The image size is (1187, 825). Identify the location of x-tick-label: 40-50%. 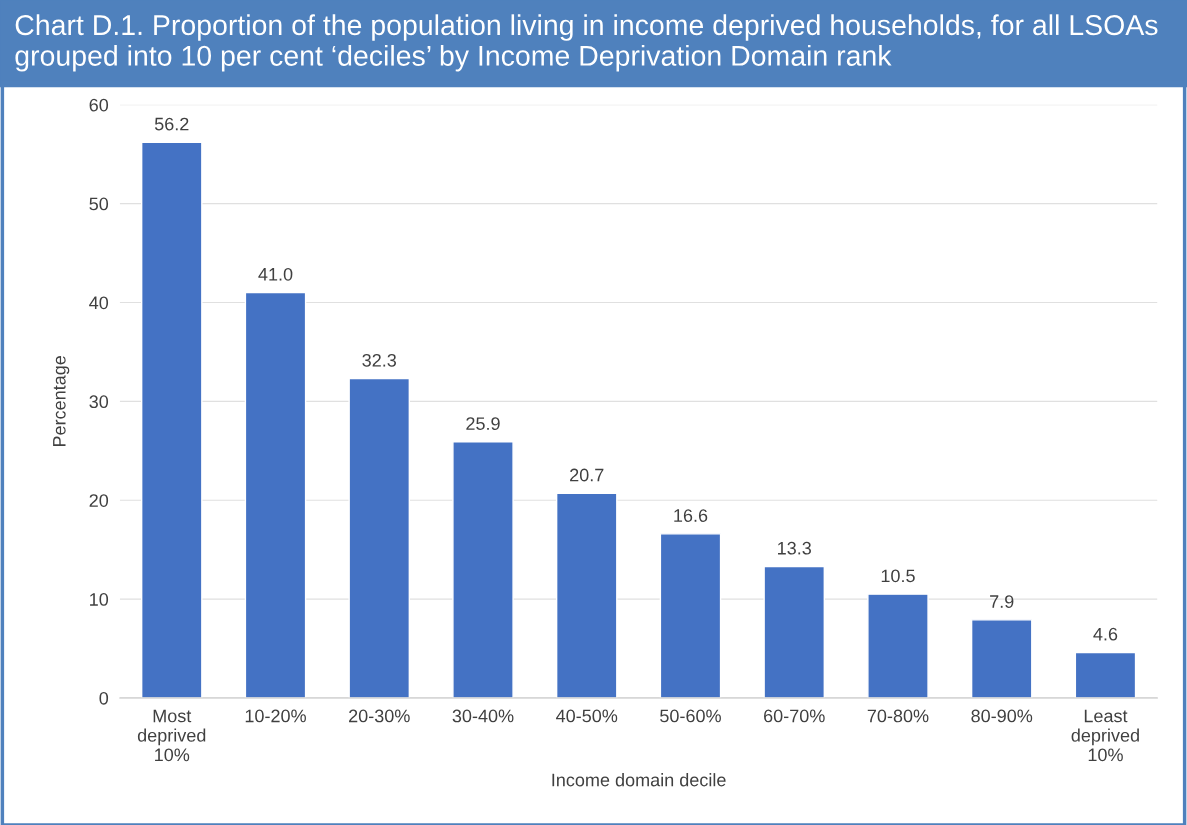
(587, 716).